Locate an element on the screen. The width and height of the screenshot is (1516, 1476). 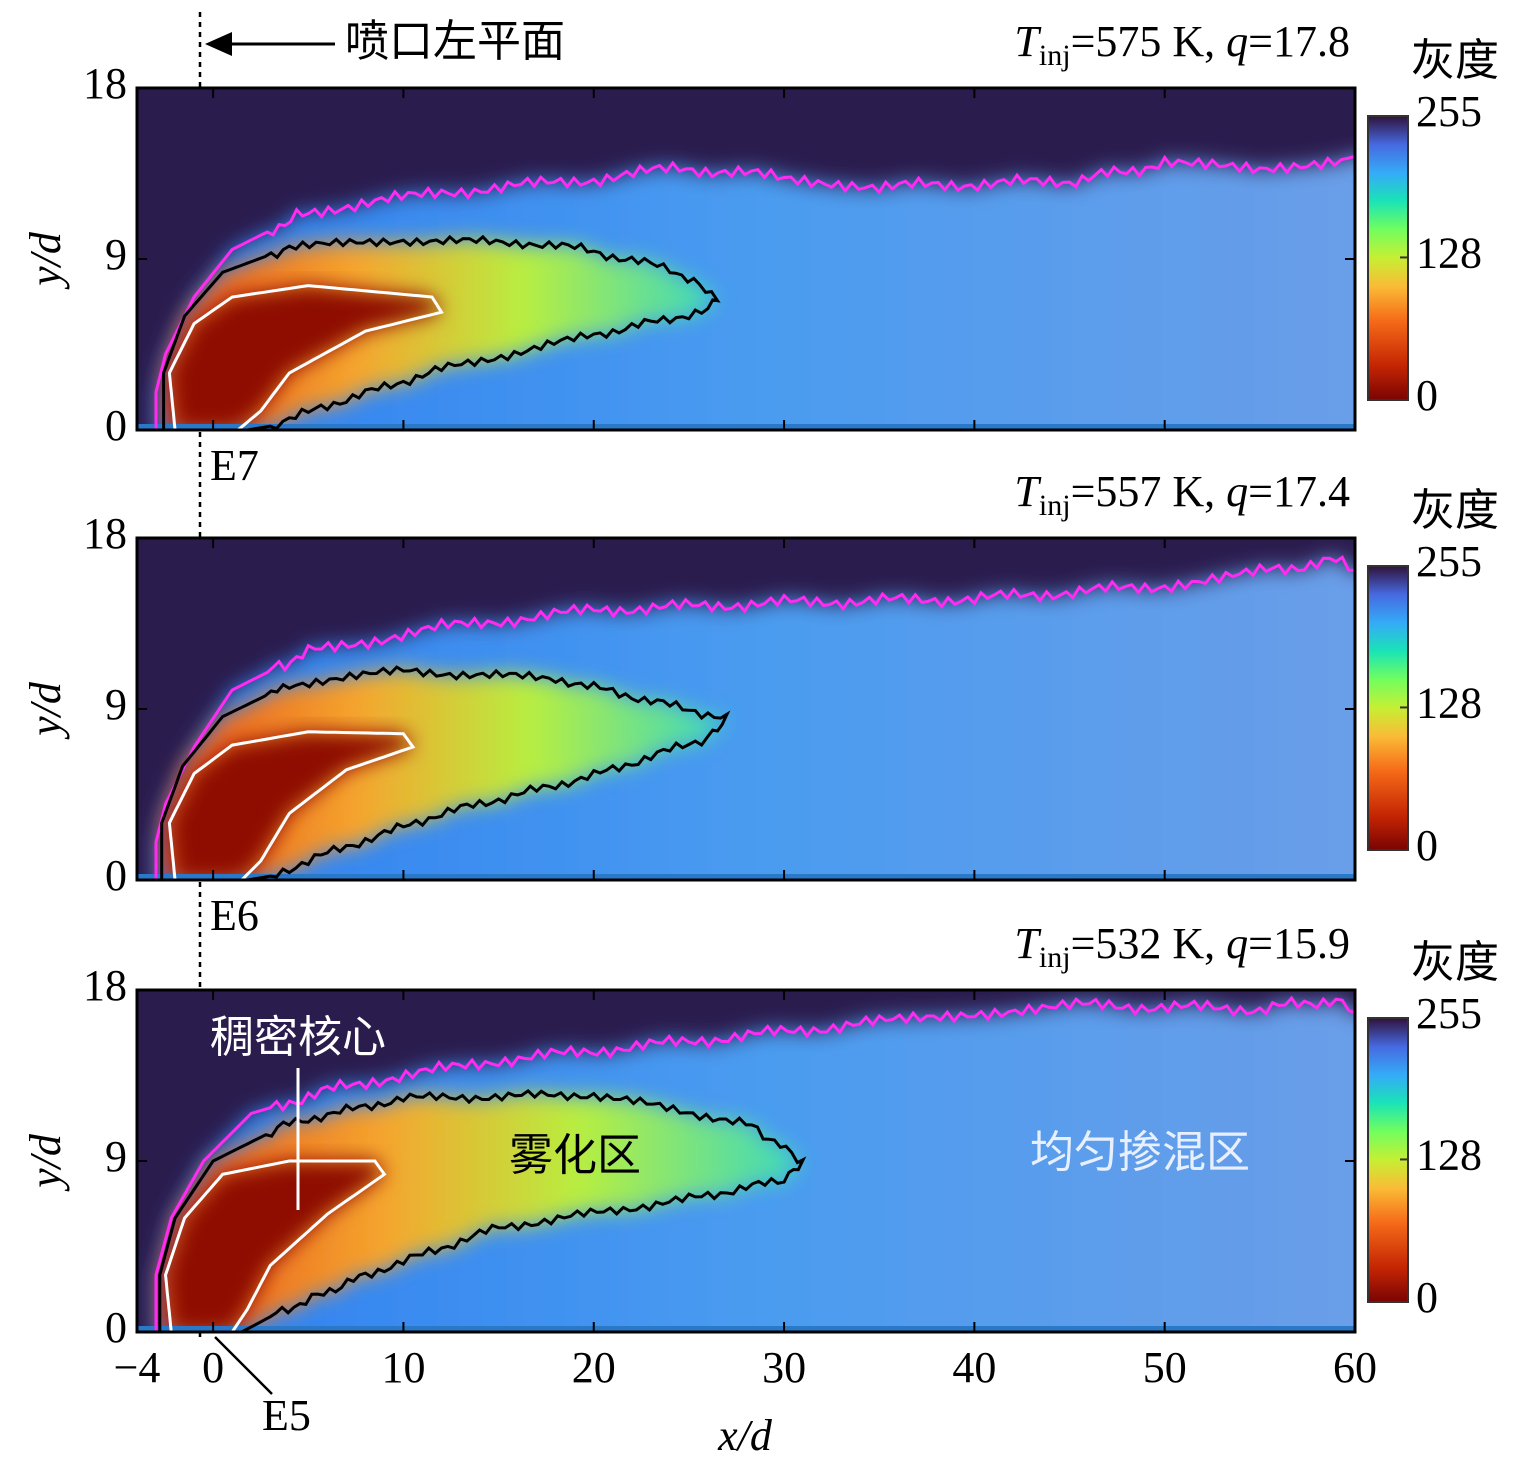
x-tick-label: 50 is located at coordinates (1165, 1367).